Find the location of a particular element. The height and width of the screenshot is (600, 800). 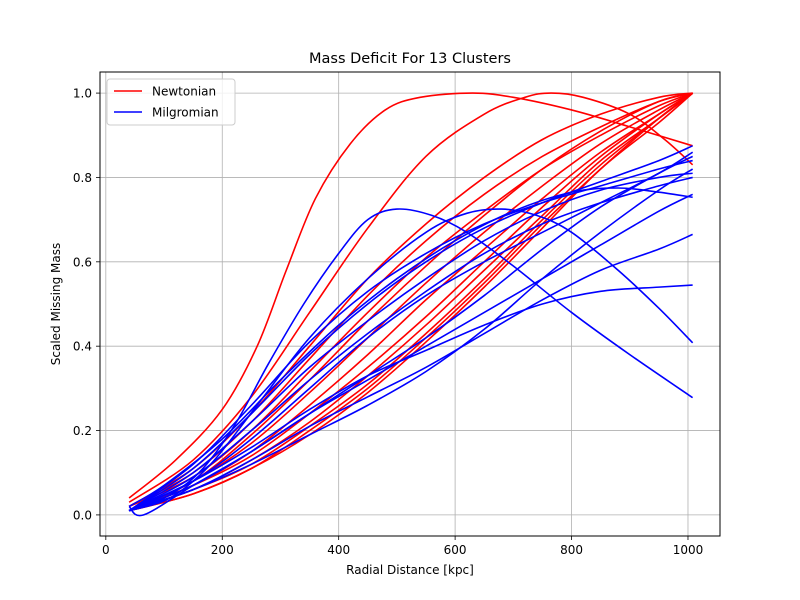

y-tick-label: 0.6 is located at coordinates (82, 262).